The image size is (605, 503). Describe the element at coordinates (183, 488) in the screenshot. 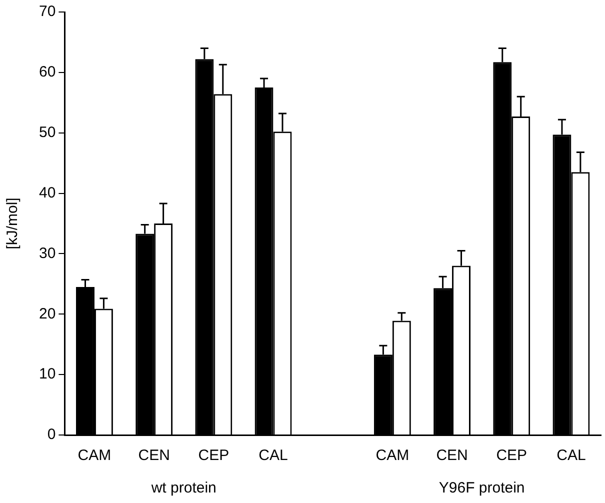

I see `text: wt protein` at that location.